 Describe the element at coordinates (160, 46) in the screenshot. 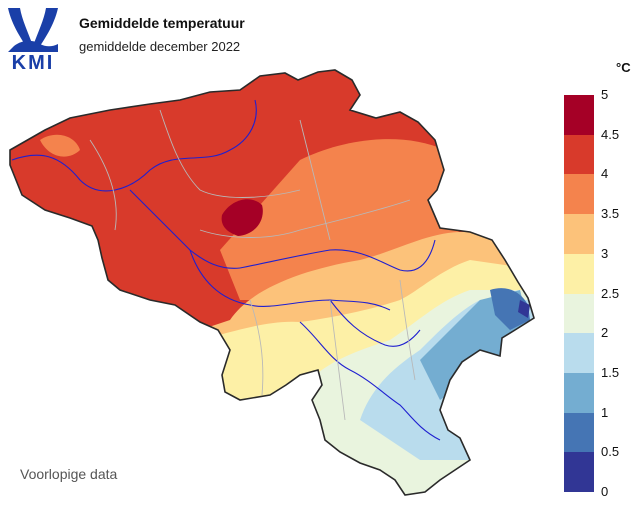

I see `map-subtitle: gemiddelde december 2022` at that location.